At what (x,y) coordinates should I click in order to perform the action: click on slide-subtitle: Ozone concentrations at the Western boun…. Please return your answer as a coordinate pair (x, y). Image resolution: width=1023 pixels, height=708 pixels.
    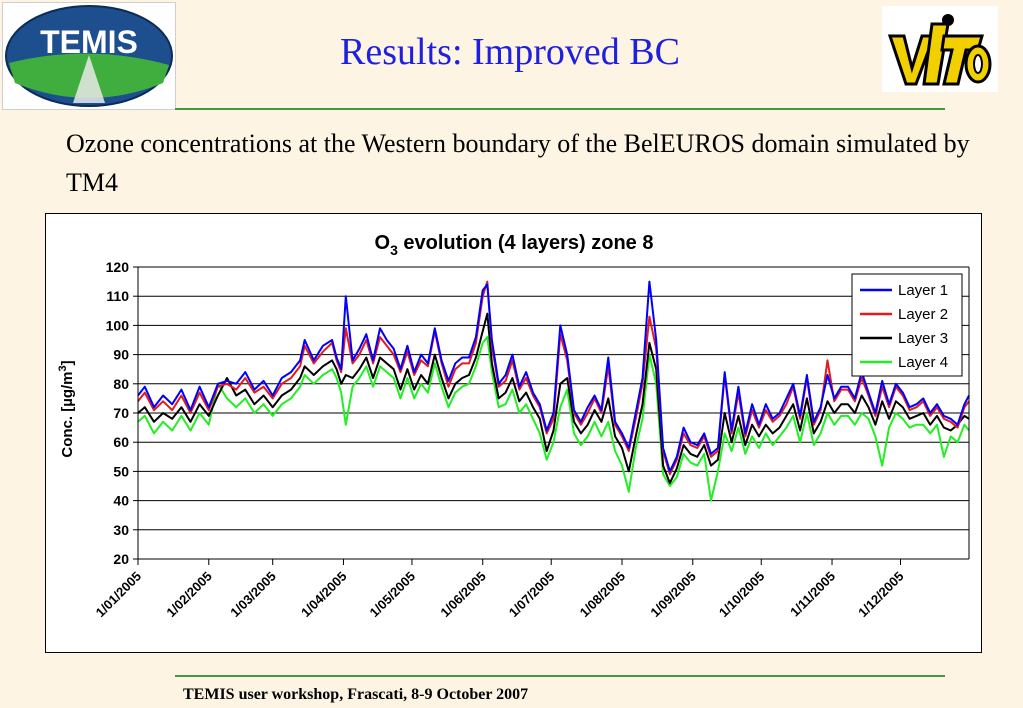
    Looking at the image, I should click on (518, 163).